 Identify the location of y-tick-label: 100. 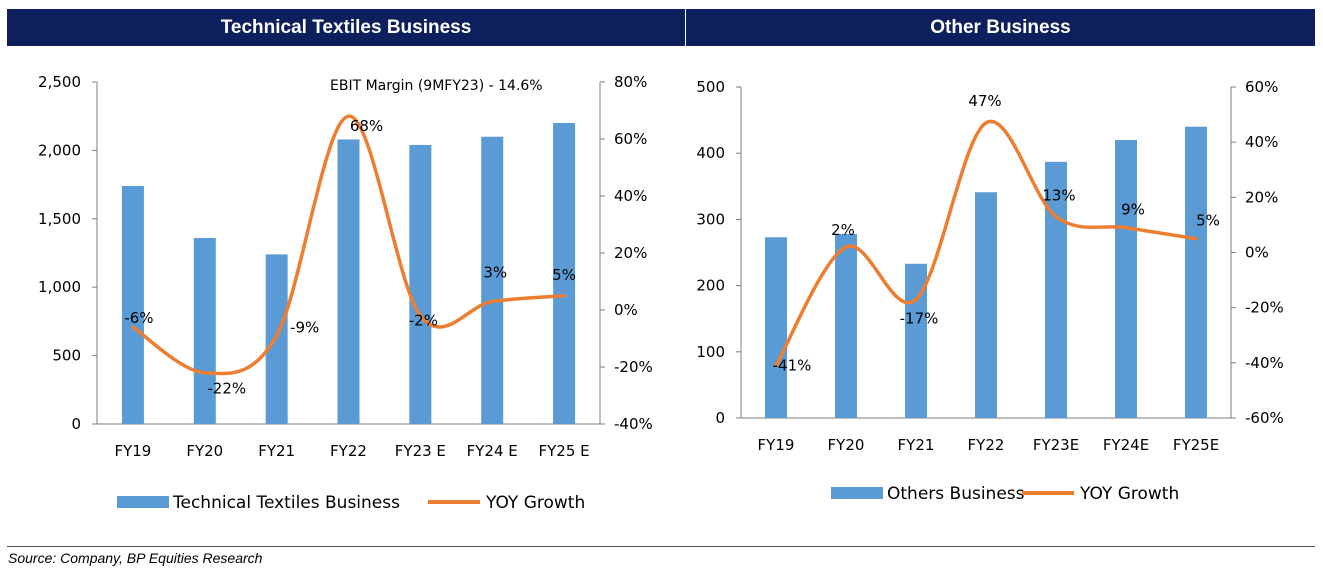
(710, 352).